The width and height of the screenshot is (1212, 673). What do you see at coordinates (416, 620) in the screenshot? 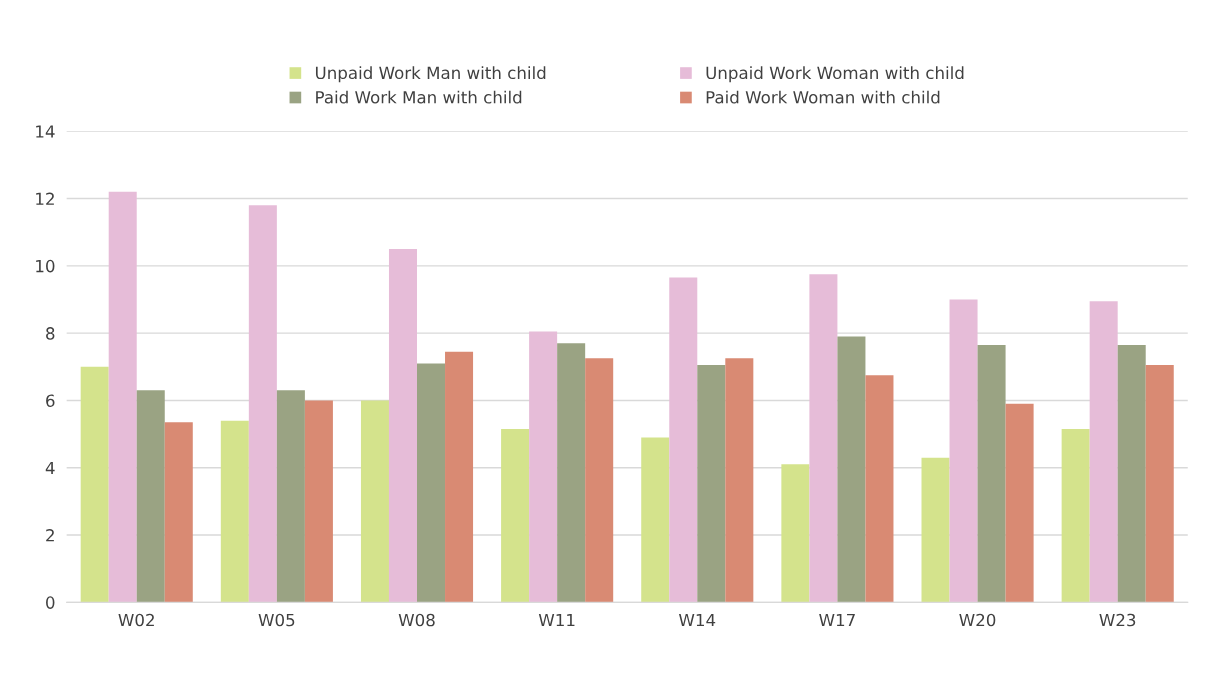
I see `x-tick-label: W08` at bounding box center [416, 620].